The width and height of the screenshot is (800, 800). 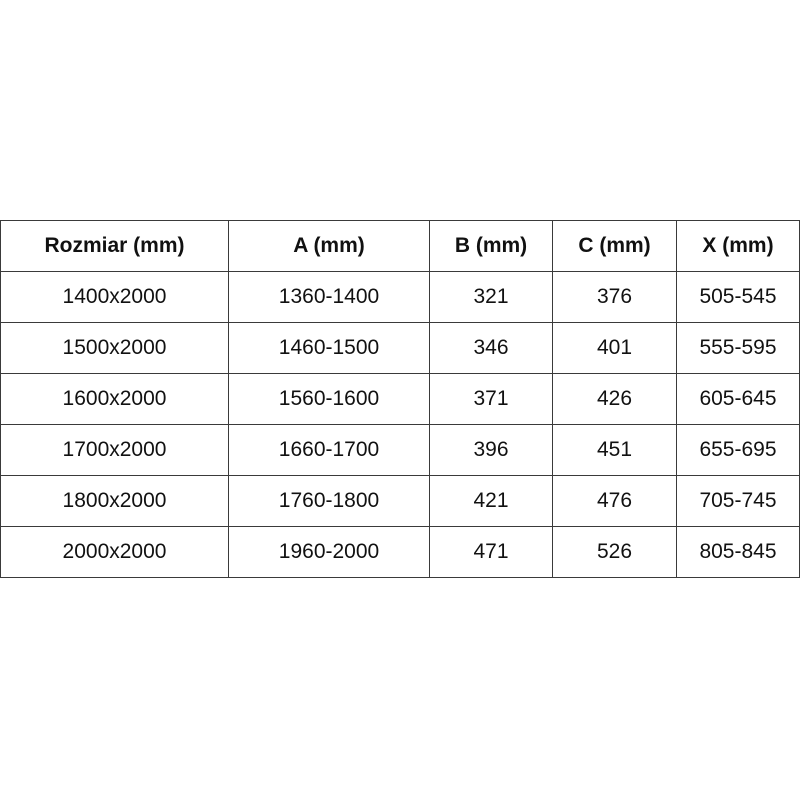 I want to click on table-row: 1600x2000 1560-1600 371 426 605-645, so click(x=400, y=399).